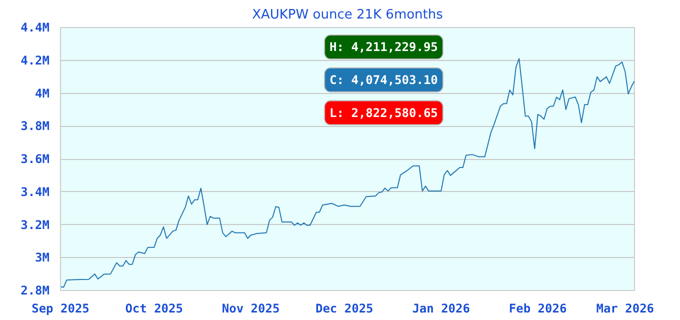  Describe the element at coordinates (384, 79) in the screenshot. I see `annotation: C: 4,074,503.10` at that location.